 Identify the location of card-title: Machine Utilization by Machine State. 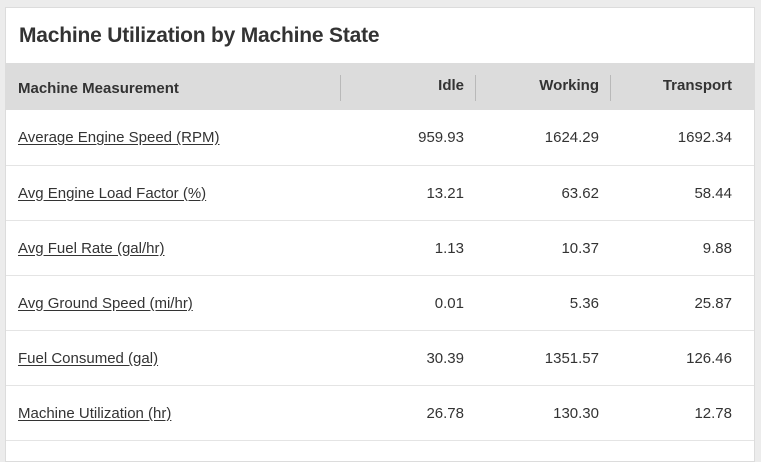
(199, 35).